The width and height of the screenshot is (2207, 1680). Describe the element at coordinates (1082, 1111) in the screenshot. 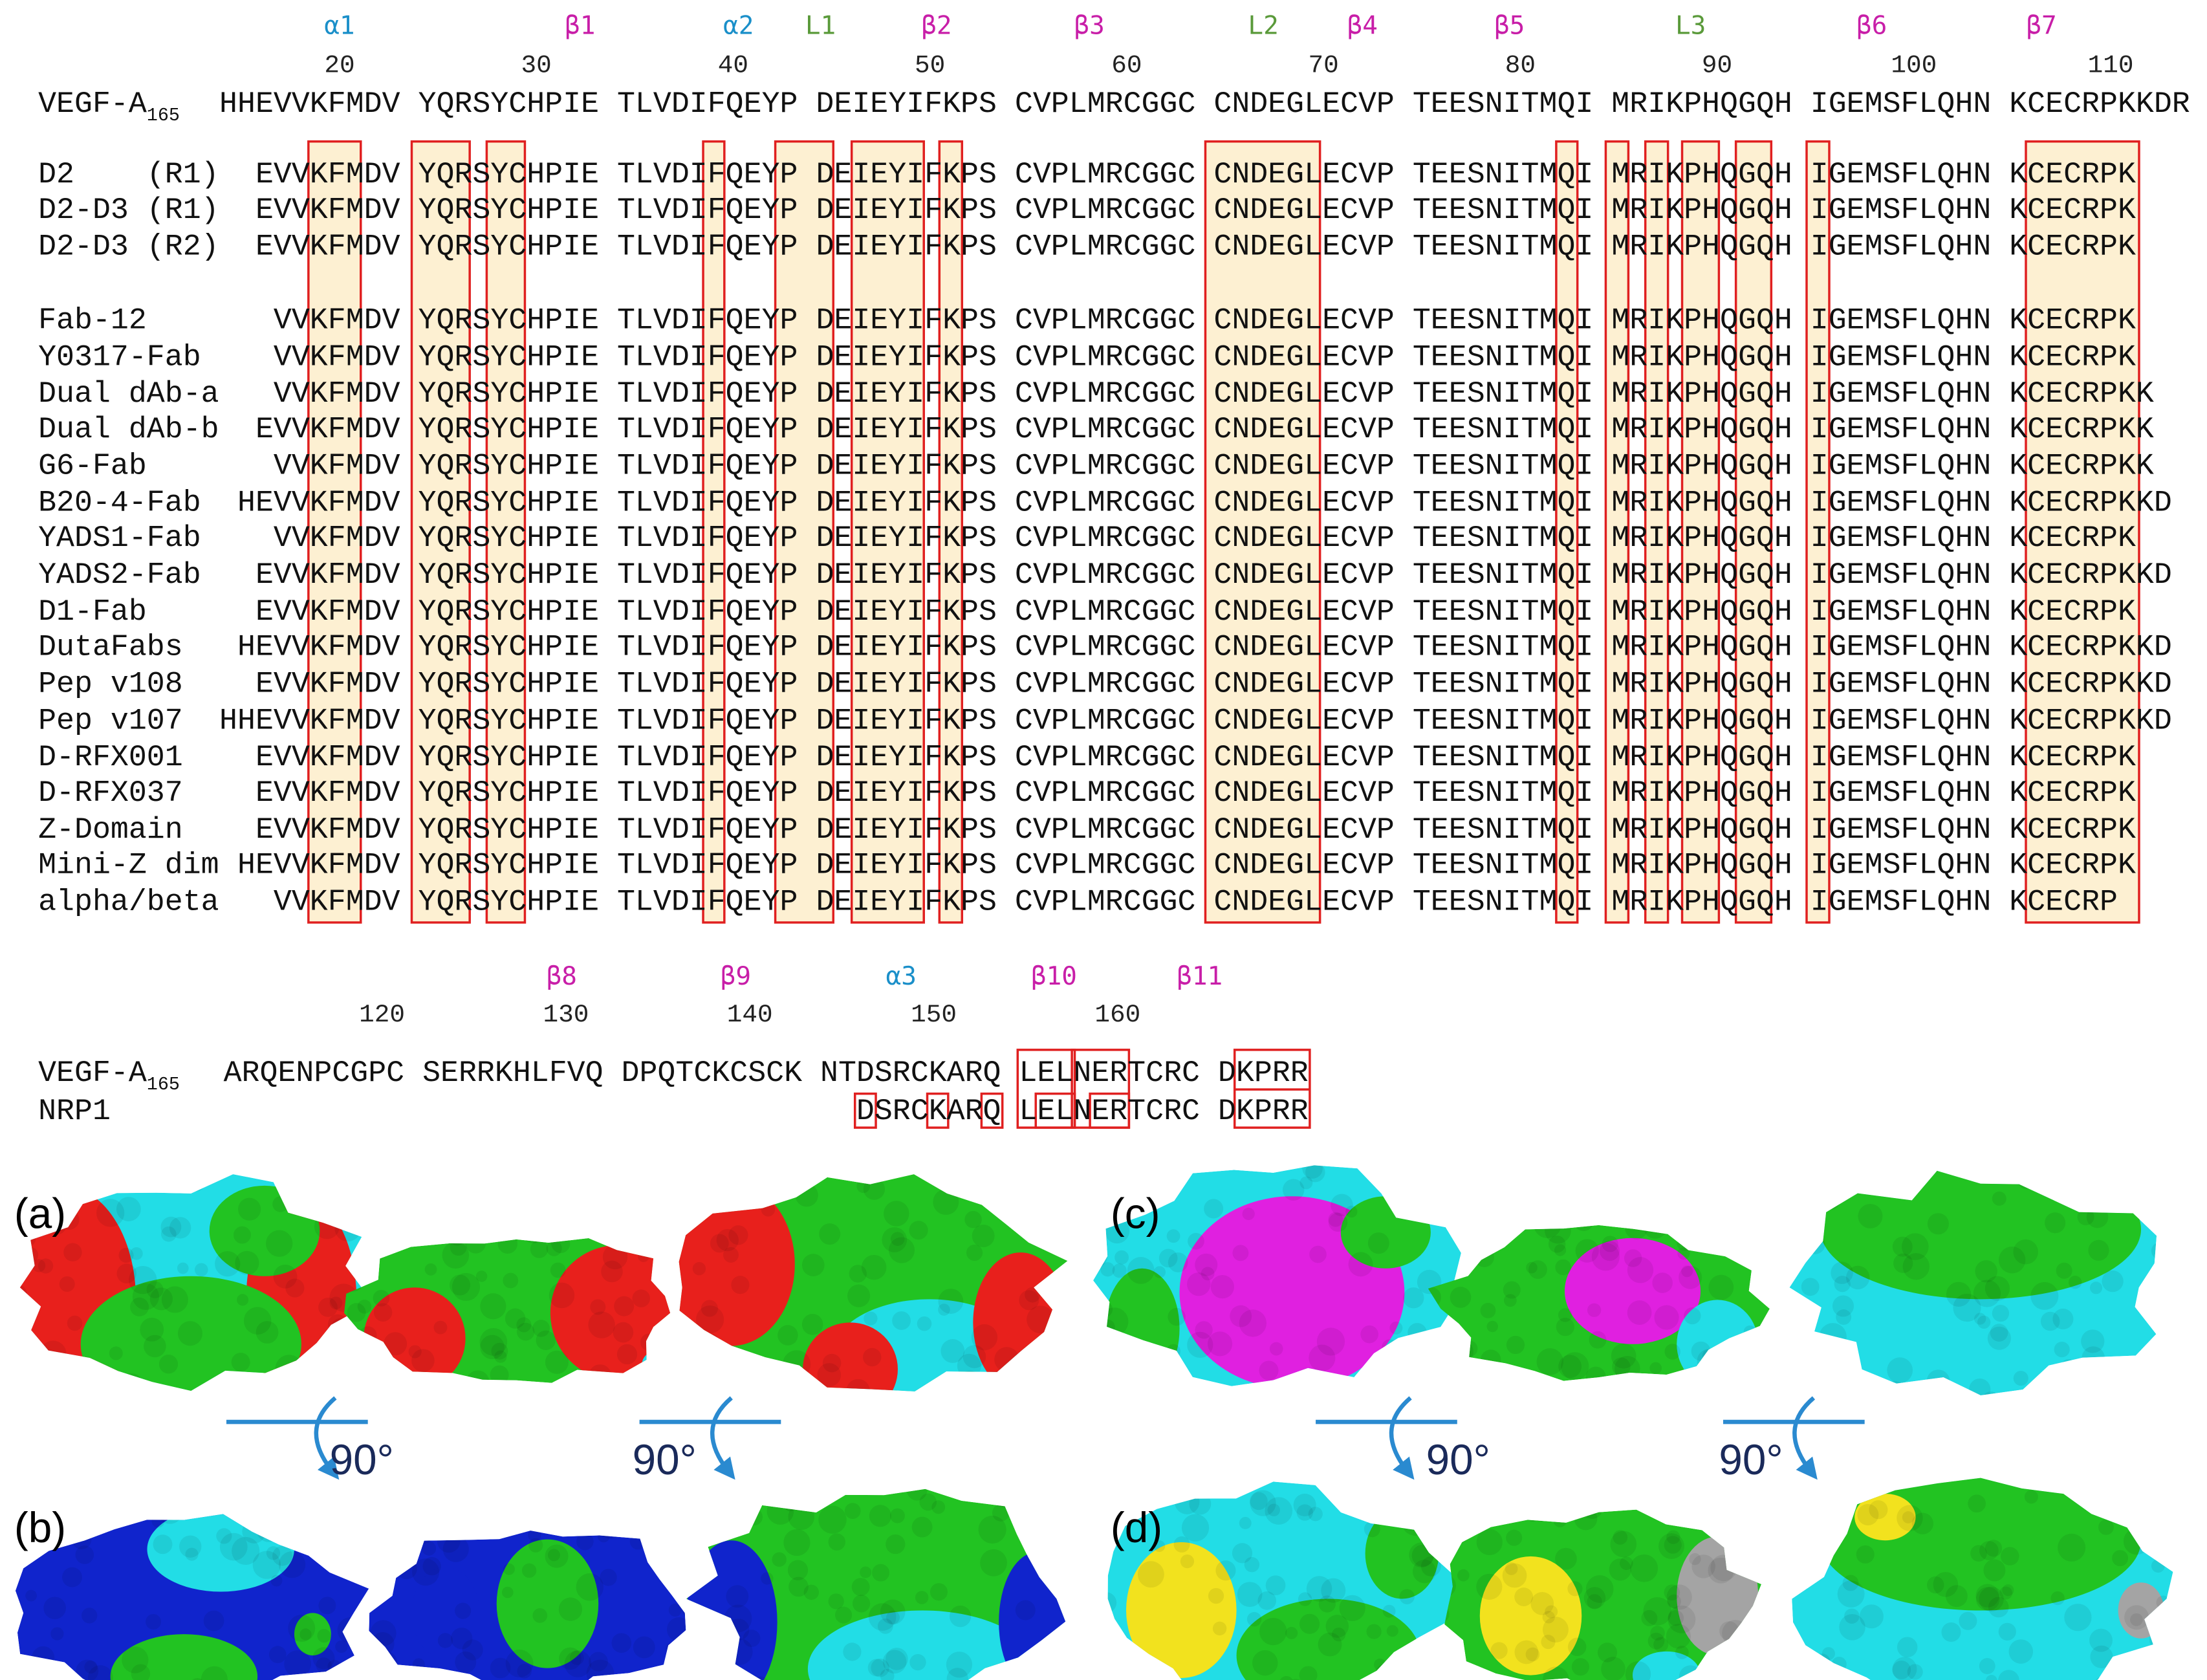

I see `sequence: DSRCKARQ LELNERTCRC DKPRR` at that location.